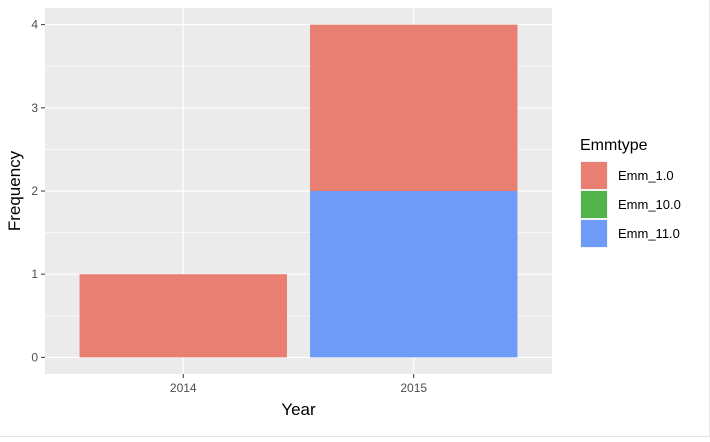  Describe the element at coordinates (614, 145) in the screenshot. I see `legend-title: Emmtype` at that location.